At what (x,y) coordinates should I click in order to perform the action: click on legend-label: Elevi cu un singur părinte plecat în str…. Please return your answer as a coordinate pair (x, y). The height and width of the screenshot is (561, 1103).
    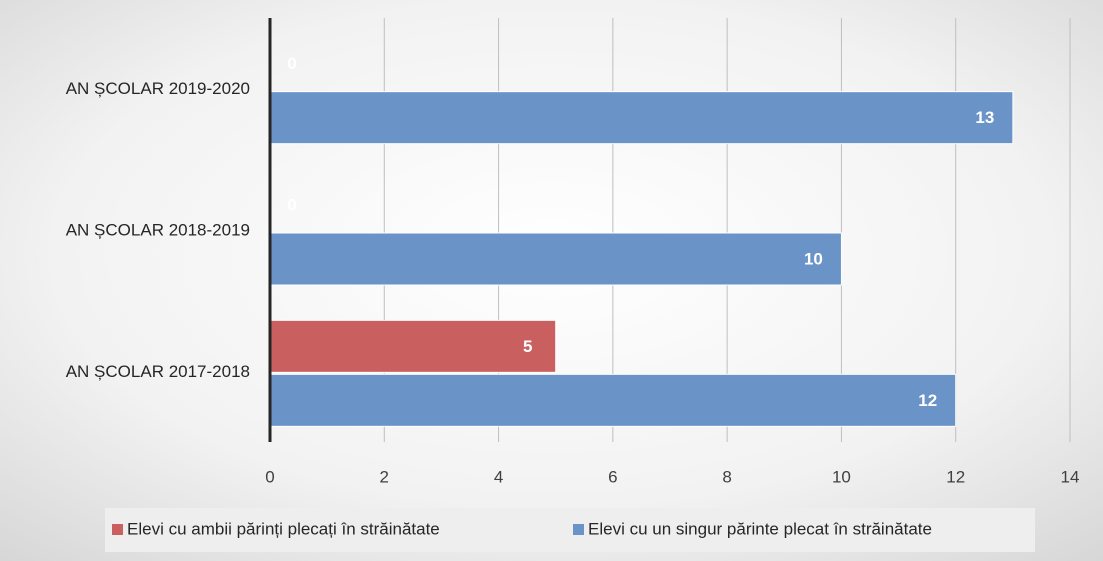
    Looking at the image, I should click on (760, 528).